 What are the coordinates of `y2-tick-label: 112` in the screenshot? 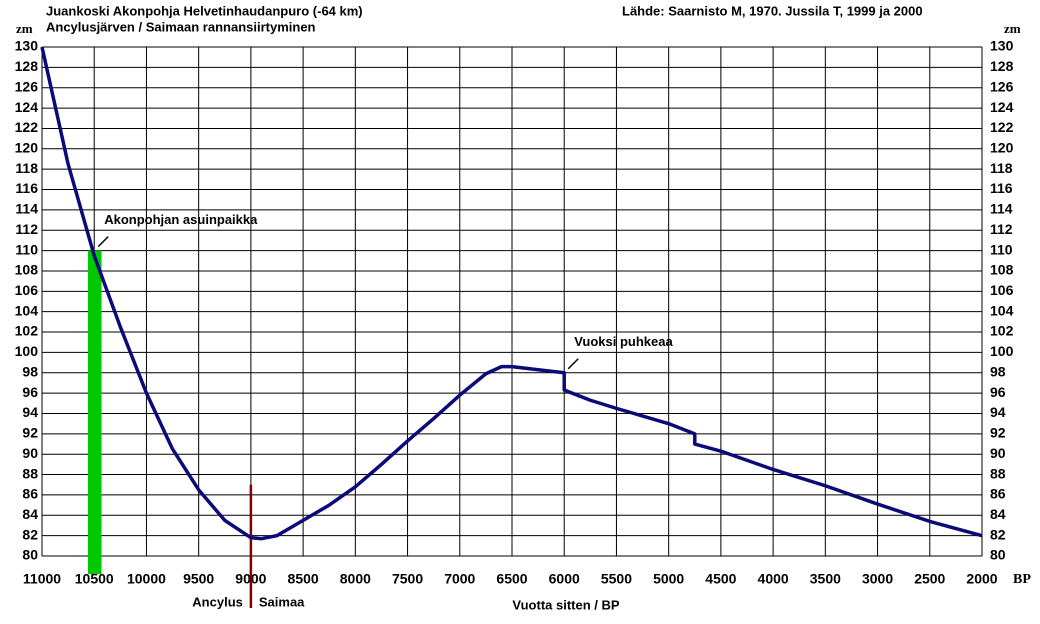 It's located at (1001, 229).